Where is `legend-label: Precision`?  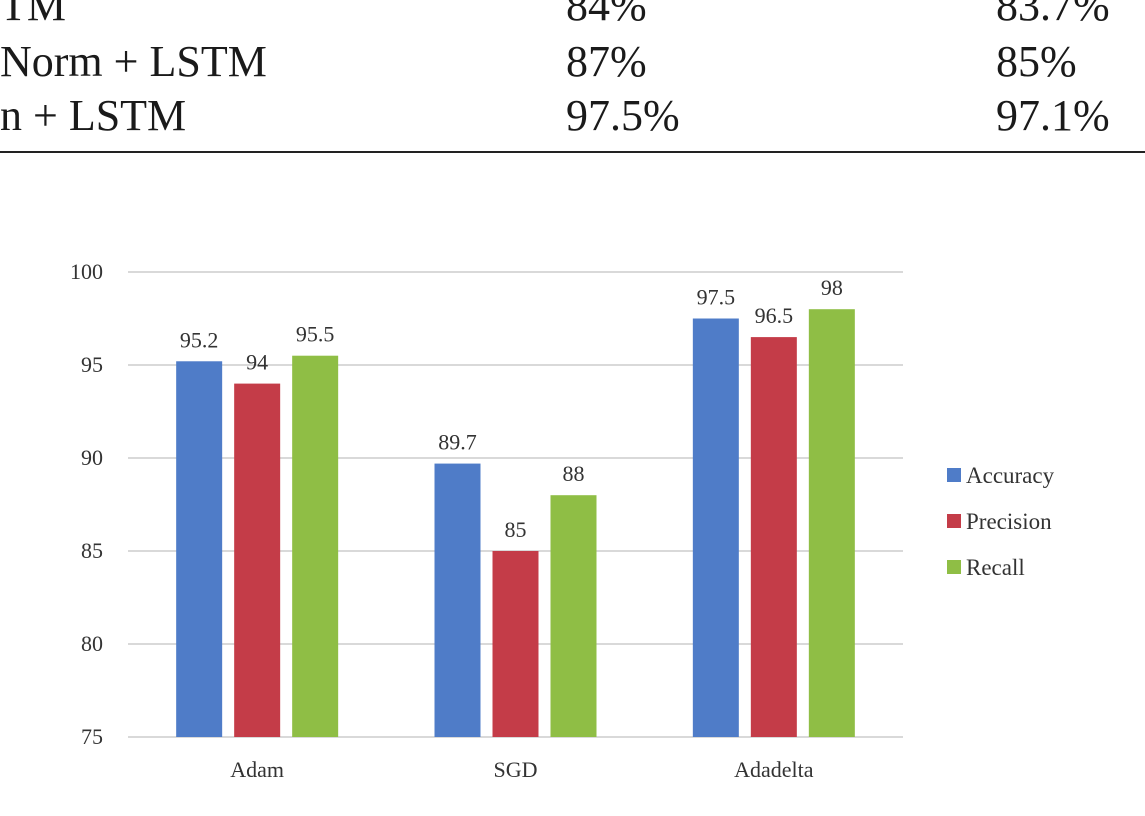 legend-label: Precision is located at coordinates (1009, 521).